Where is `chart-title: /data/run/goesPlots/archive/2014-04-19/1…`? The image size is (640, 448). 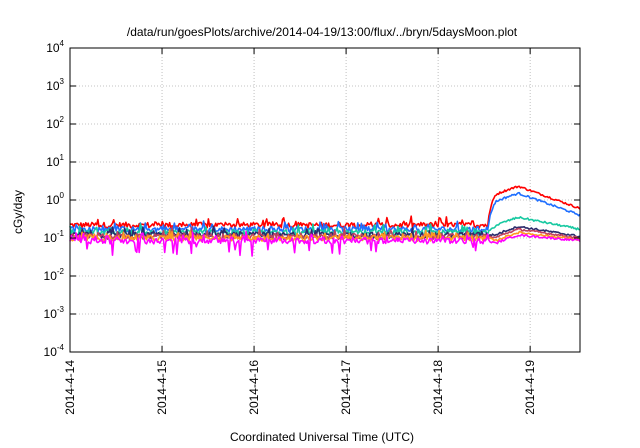
chart-title: /data/run/goesPlots/archive/2014-04-19/1… is located at coordinates (322, 32).